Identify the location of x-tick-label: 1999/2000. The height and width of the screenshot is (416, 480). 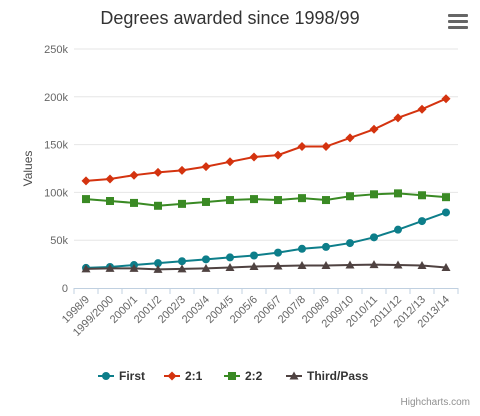
(93, 316).